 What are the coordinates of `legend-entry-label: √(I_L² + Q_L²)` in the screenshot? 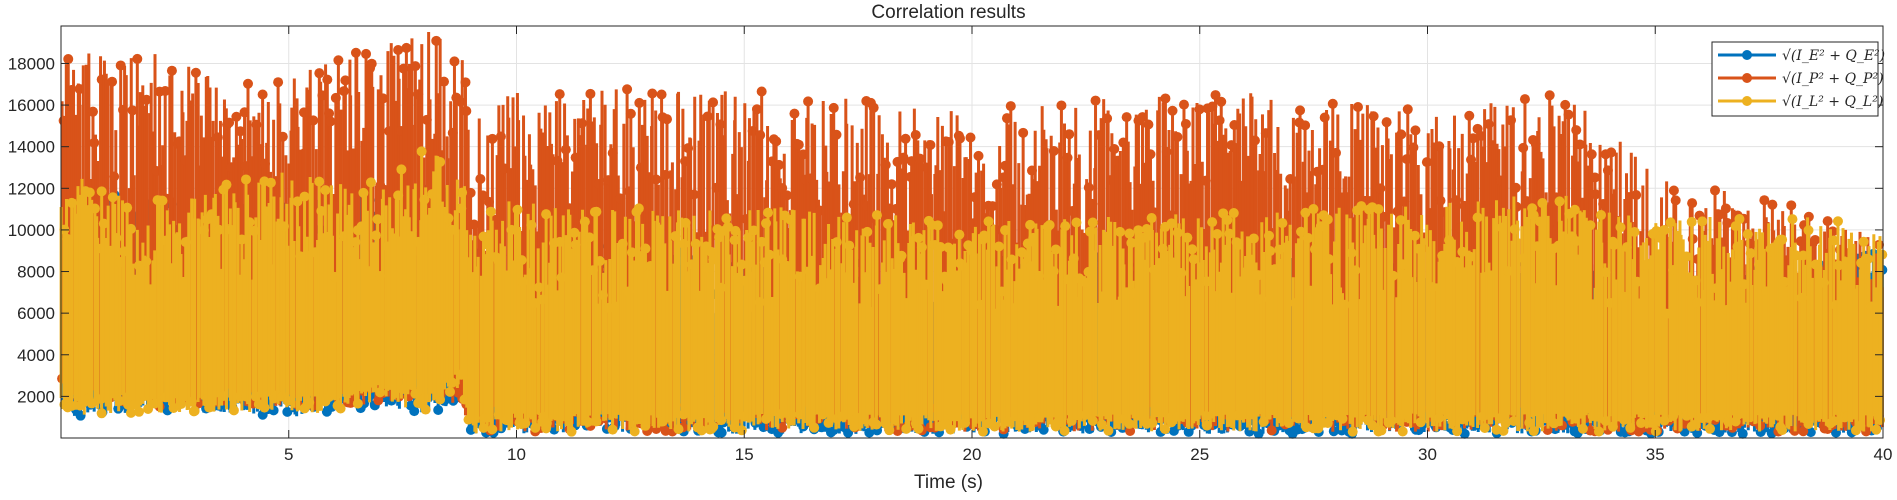 It's located at (1832, 102).